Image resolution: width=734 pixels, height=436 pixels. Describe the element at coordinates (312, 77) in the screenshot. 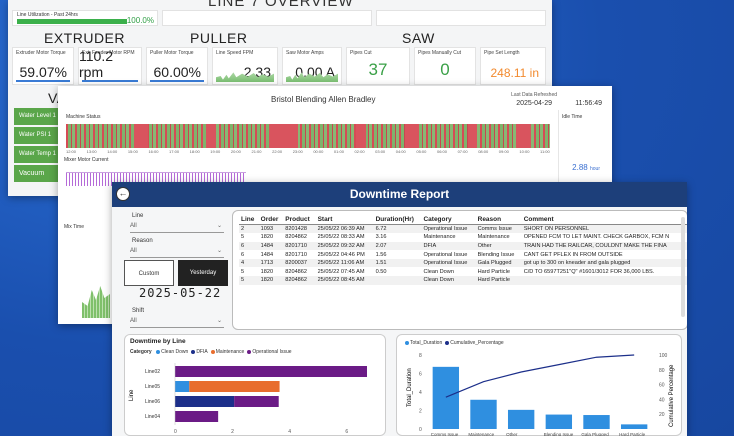

I see `sparkline` at that location.